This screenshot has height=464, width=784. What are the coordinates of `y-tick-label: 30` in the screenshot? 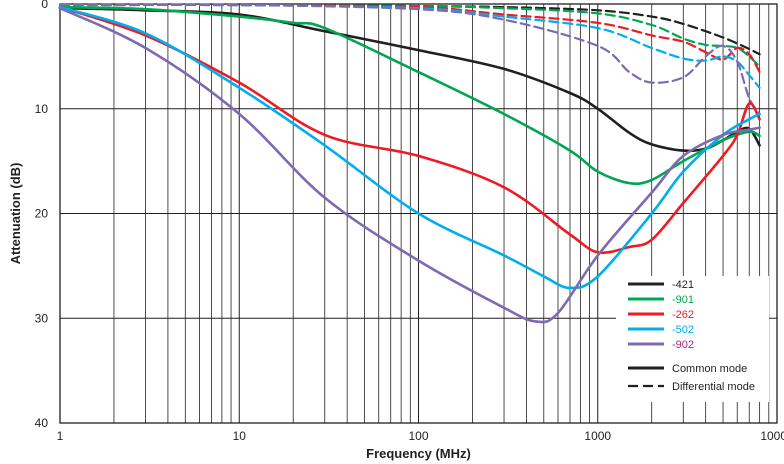 It's located at (42, 318).